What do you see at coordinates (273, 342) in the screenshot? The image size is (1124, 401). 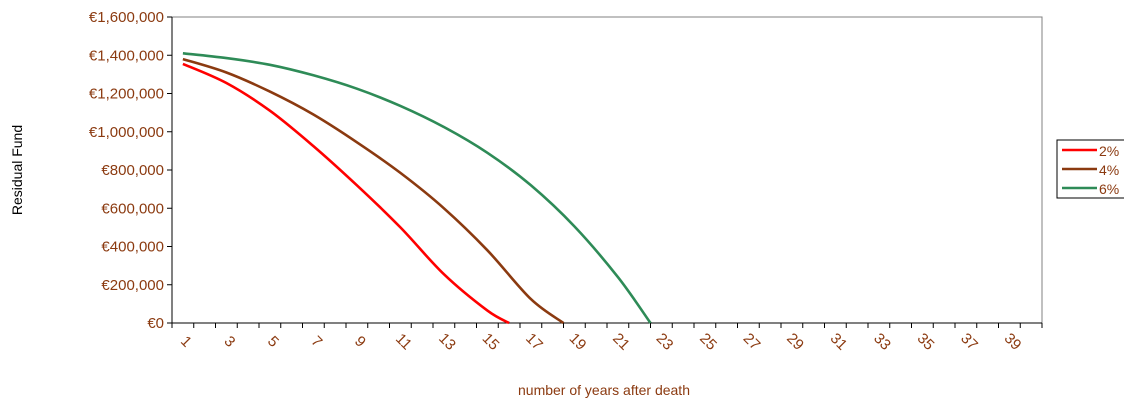 I see `x-tick-label: 5` at bounding box center [273, 342].